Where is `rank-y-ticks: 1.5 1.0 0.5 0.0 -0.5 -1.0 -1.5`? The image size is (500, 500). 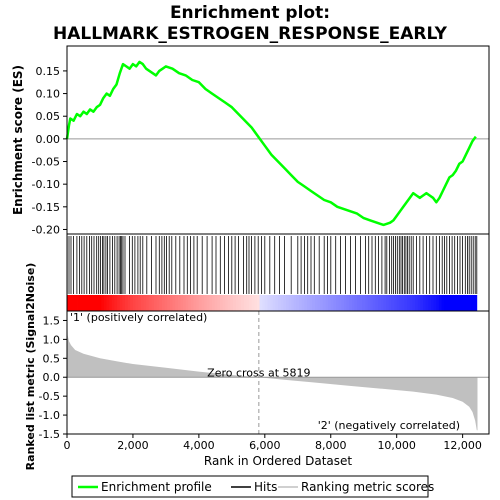
rank-y-ticks: 1.5 1.0 0.5 0.0 -0.5 -1.0 -1.5 is located at coordinates (53, 377).